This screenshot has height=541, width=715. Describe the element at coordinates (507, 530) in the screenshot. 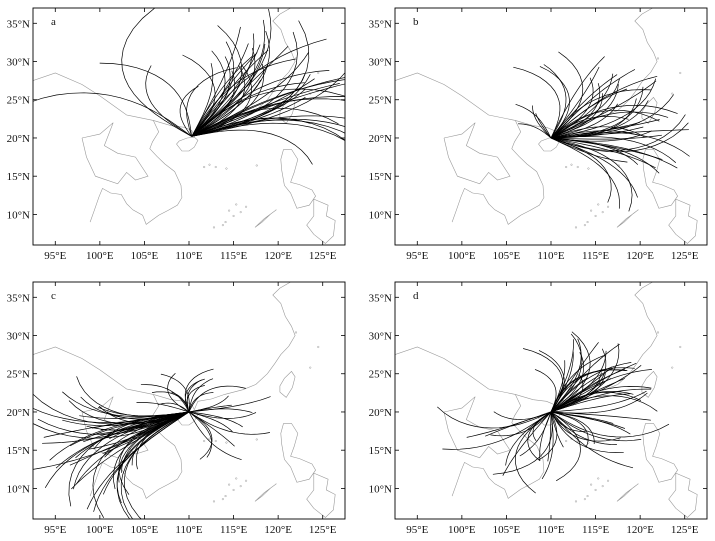

I see `x-tick-label: 105°E` at that location.